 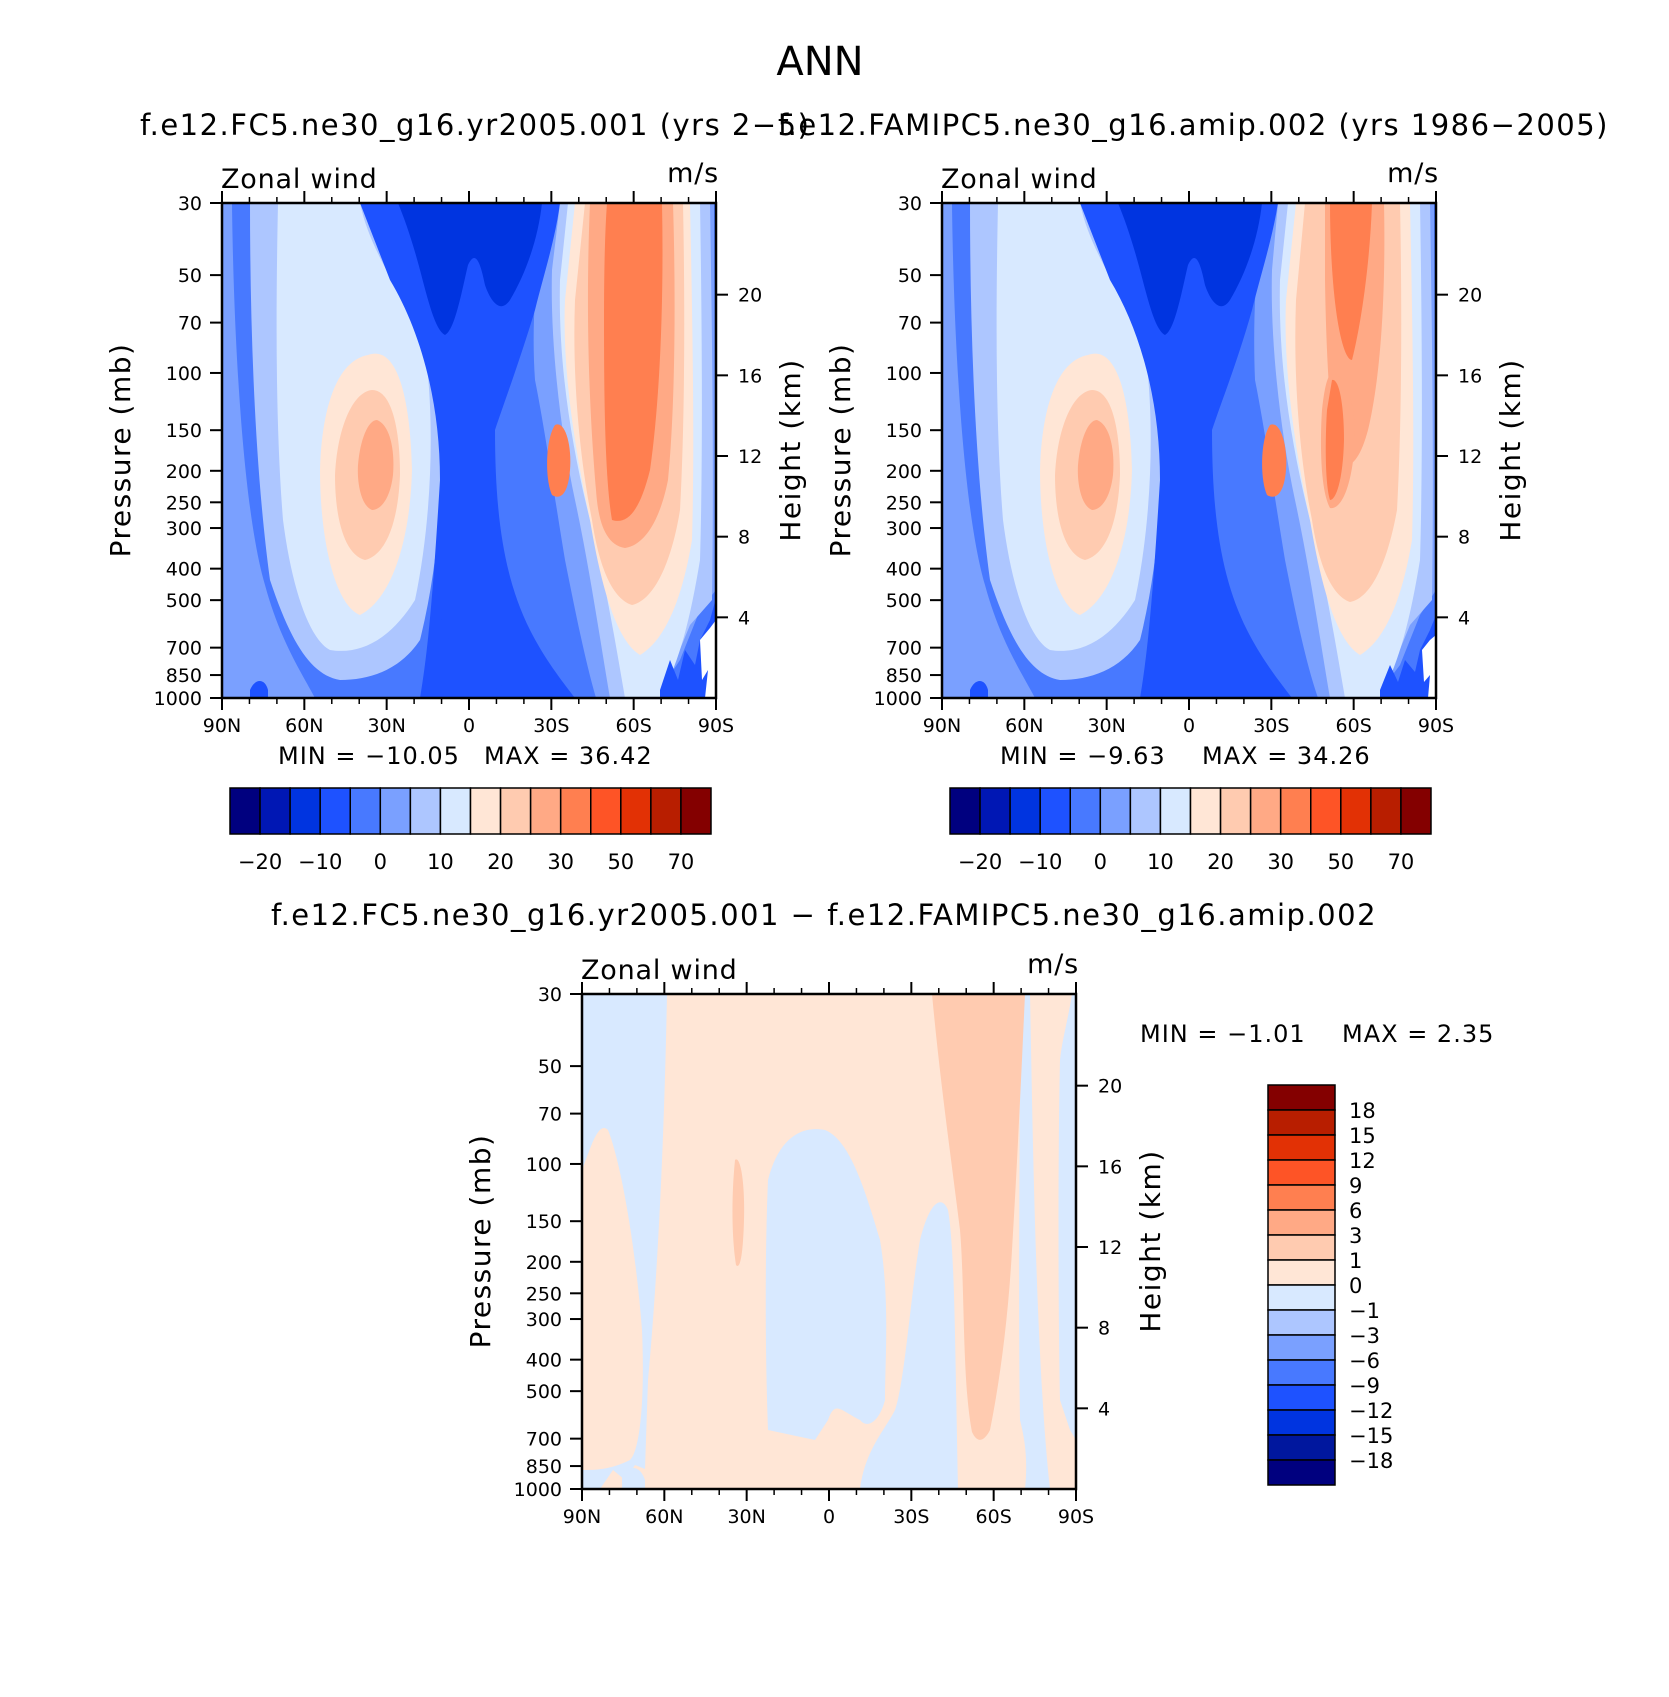 What do you see at coordinates (178, 699) in the screenshot?
I see `panel-1-y-tick-label: 1000` at bounding box center [178, 699].